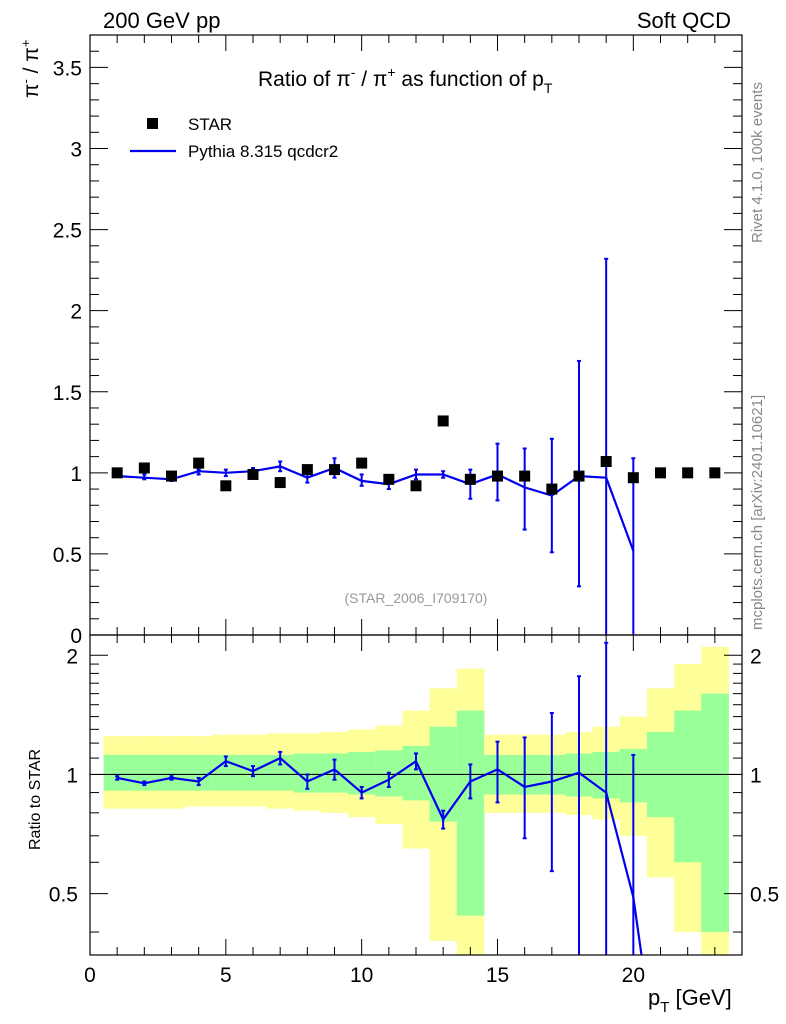 The image size is (786, 1024). I want to click on analysis-annotation: (STAR_2006_I709170), so click(416, 598).